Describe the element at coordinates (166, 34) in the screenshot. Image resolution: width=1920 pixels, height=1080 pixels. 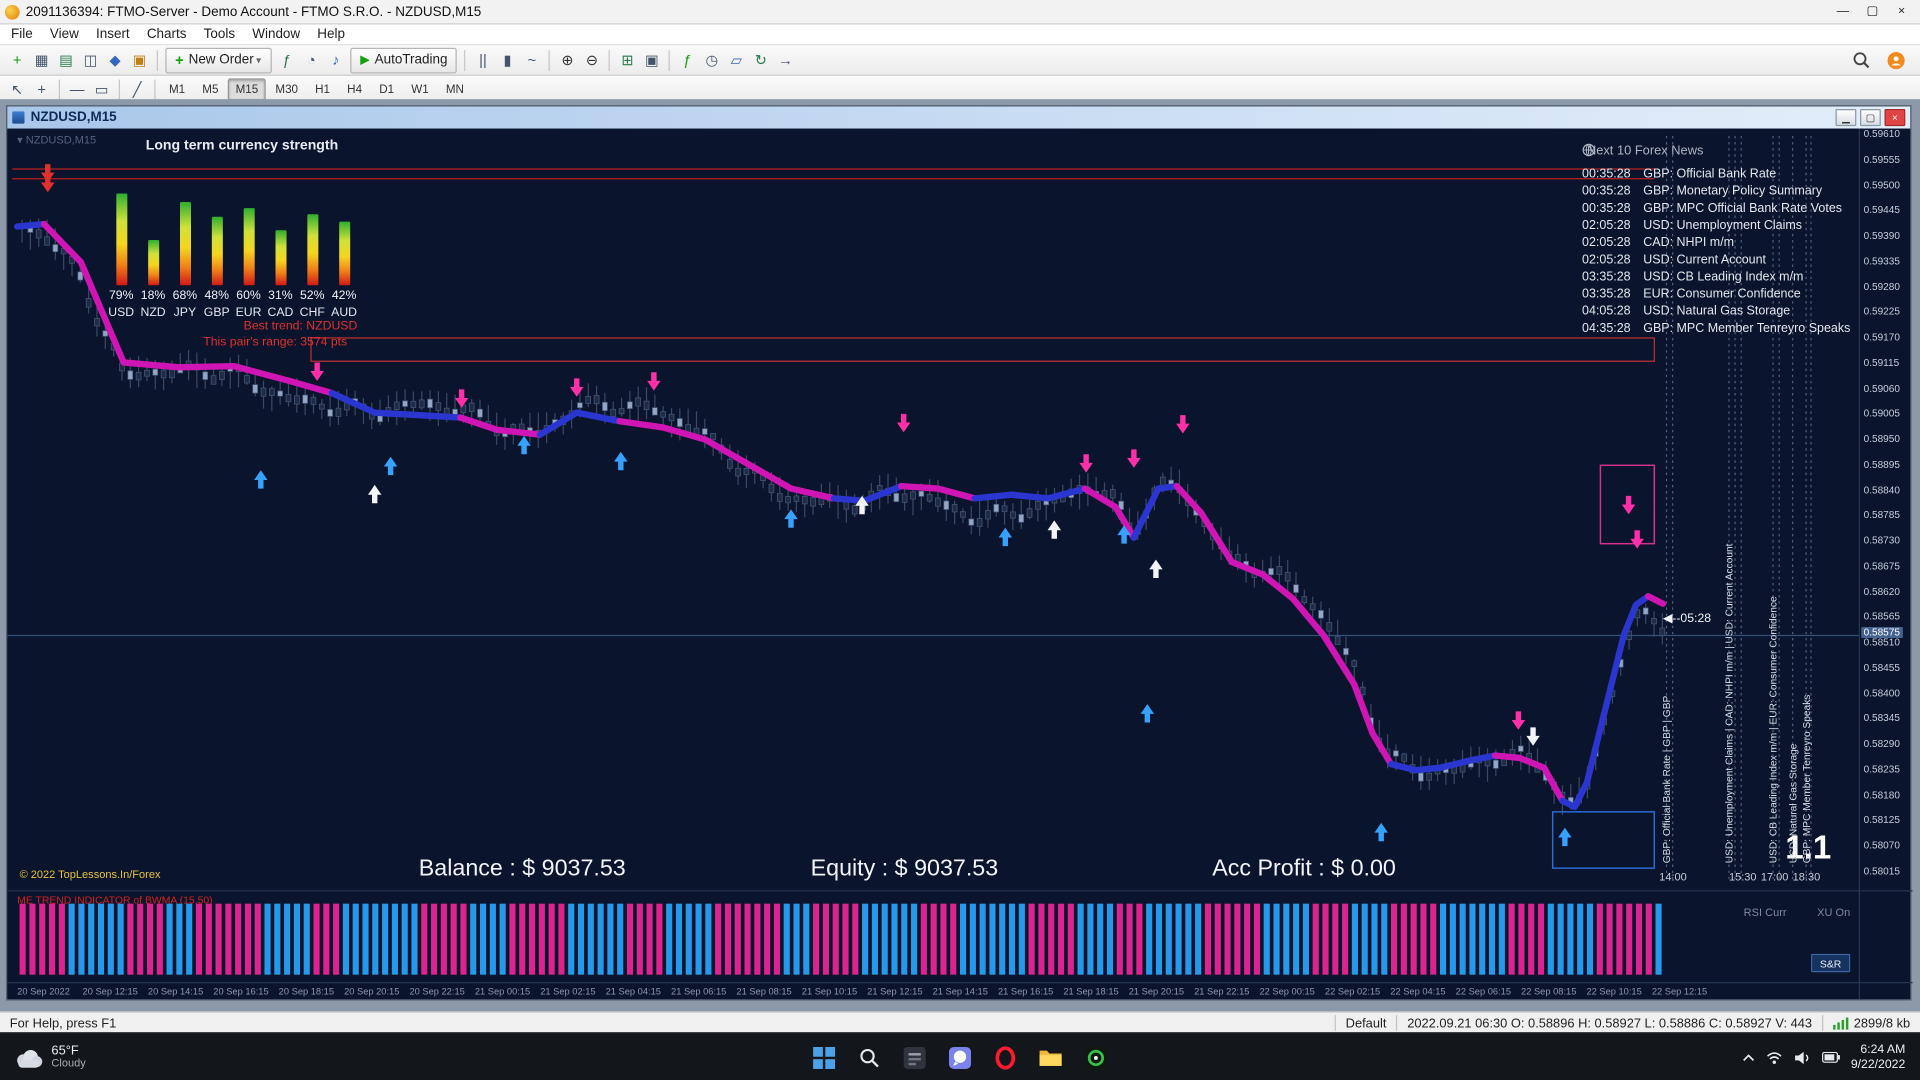
I see `menu-charts: Charts` at that location.